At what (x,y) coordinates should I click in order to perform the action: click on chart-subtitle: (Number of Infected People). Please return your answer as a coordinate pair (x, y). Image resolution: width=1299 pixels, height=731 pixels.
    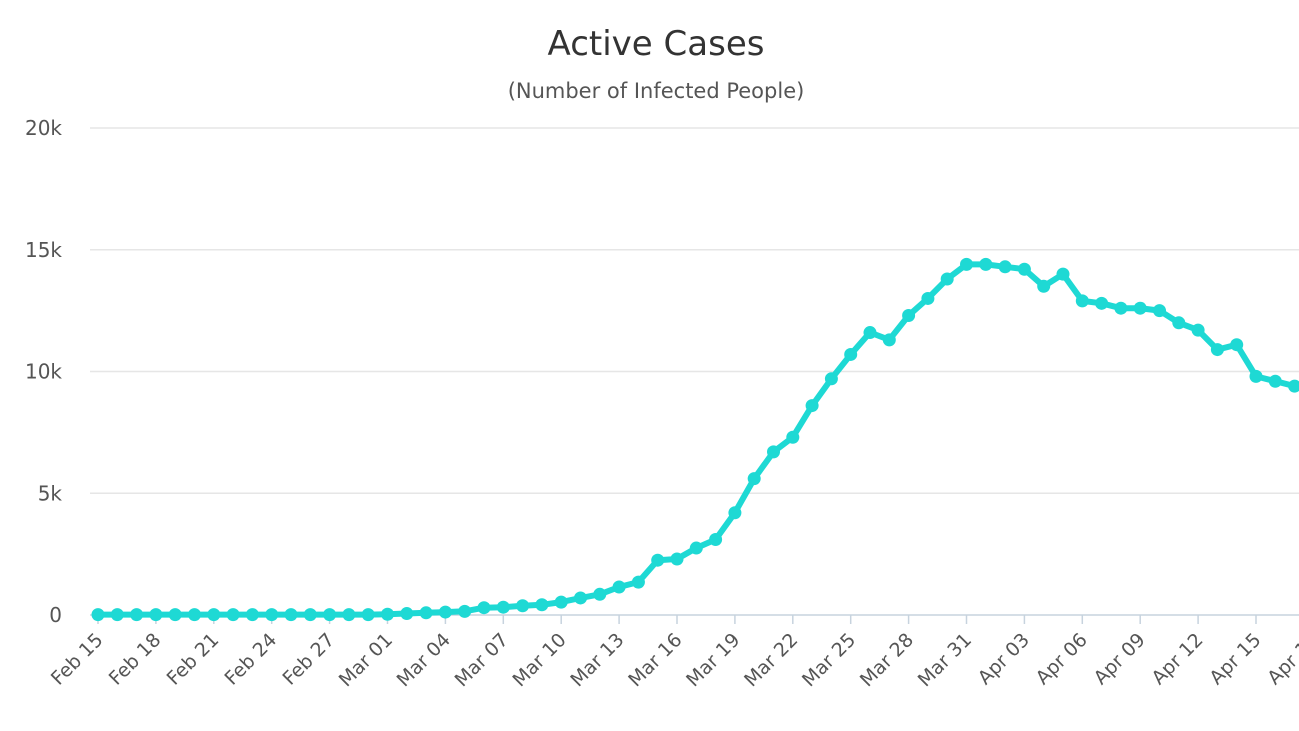
    Looking at the image, I should click on (656, 91).